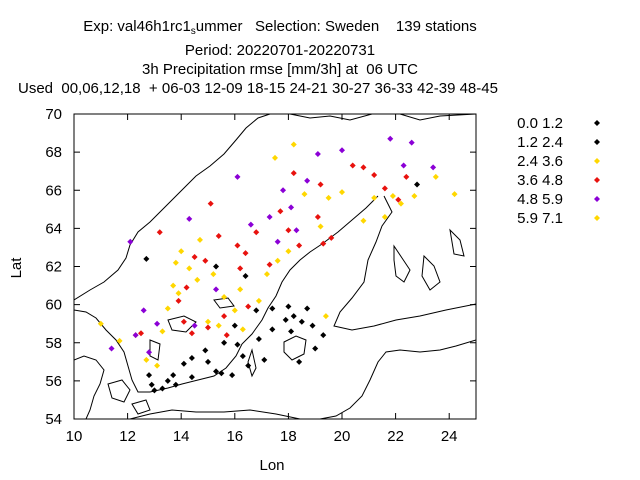 Image resolution: width=640 pixels, height=480 pixels. I want to click on legend-label: 0.0 1.2, so click(540, 123).